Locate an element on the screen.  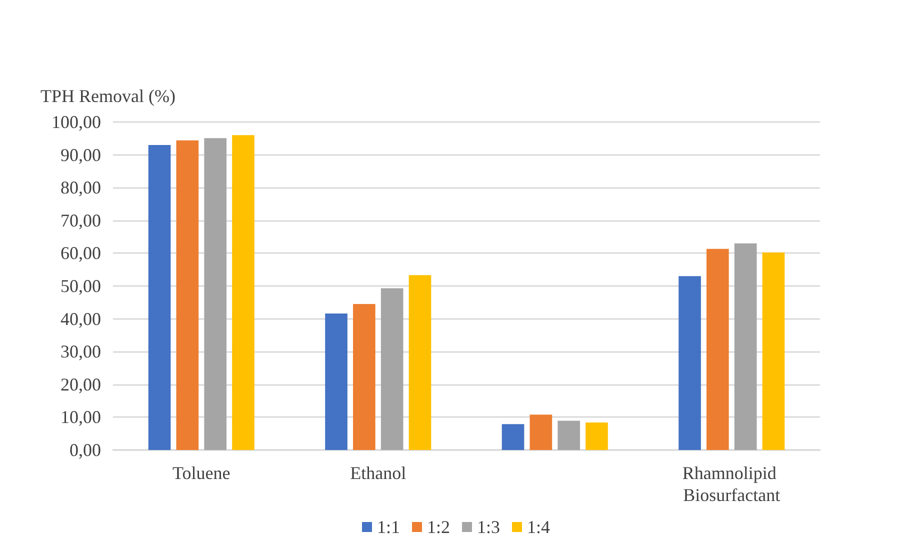
y-tick-label: 80,00 is located at coordinates (80, 188).